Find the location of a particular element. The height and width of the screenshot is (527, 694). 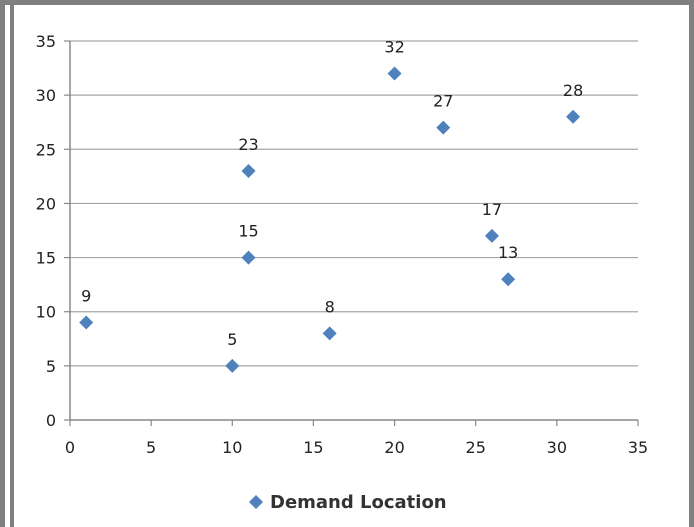

data-label: 17 is located at coordinates (492, 209).